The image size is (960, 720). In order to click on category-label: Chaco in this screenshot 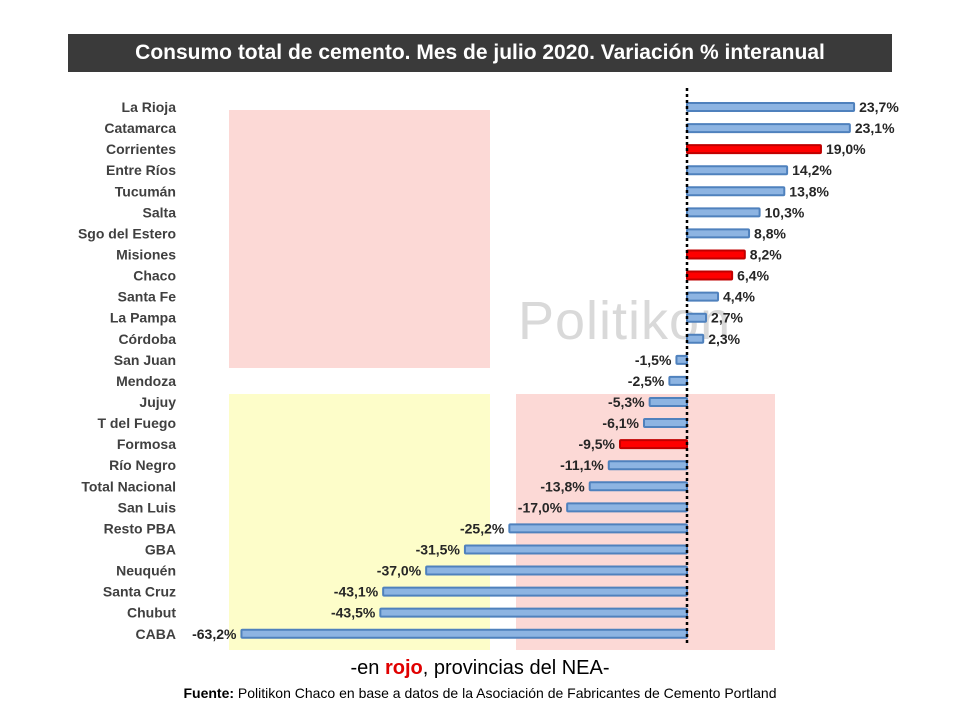, I will do `click(154, 276)`.